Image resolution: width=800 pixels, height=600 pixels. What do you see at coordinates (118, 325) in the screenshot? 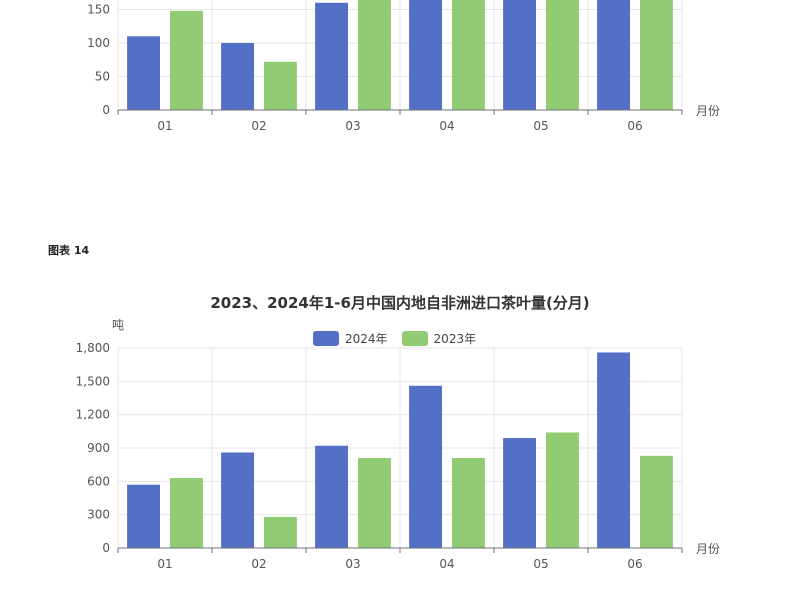
I see `y-unit-label: 吨` at bounding box center [118, 325].